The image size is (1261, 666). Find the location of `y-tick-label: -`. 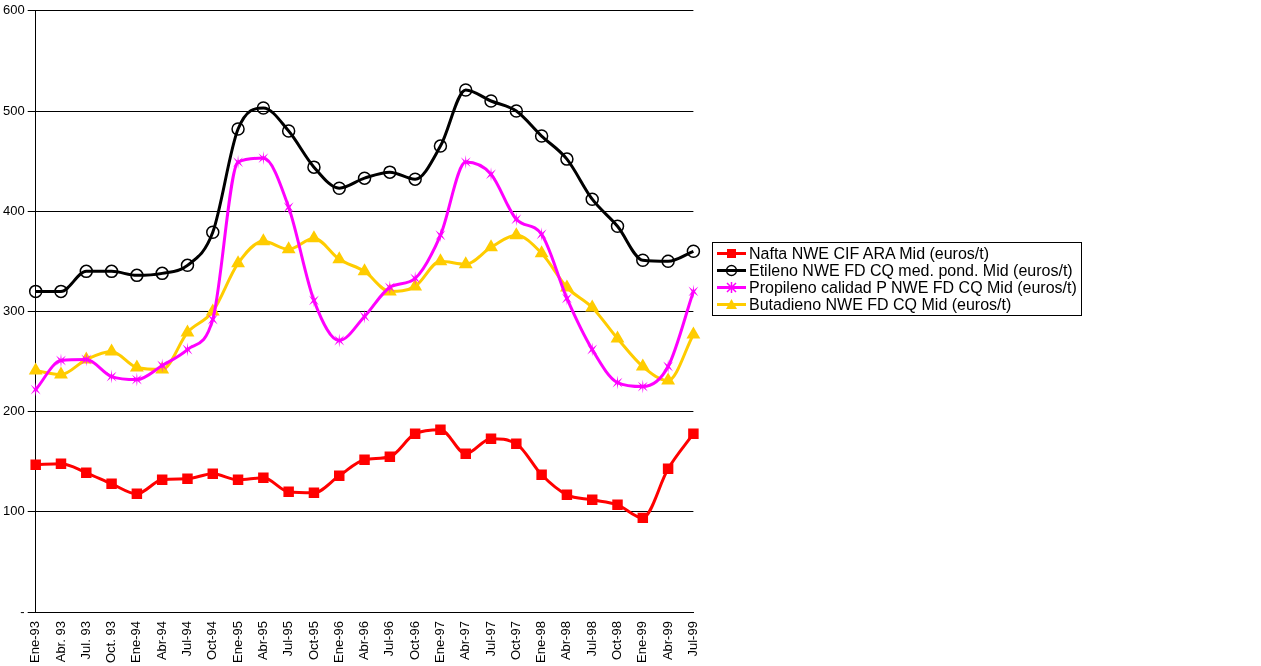

y-tick-label: - is located at coordinates (22, 611).